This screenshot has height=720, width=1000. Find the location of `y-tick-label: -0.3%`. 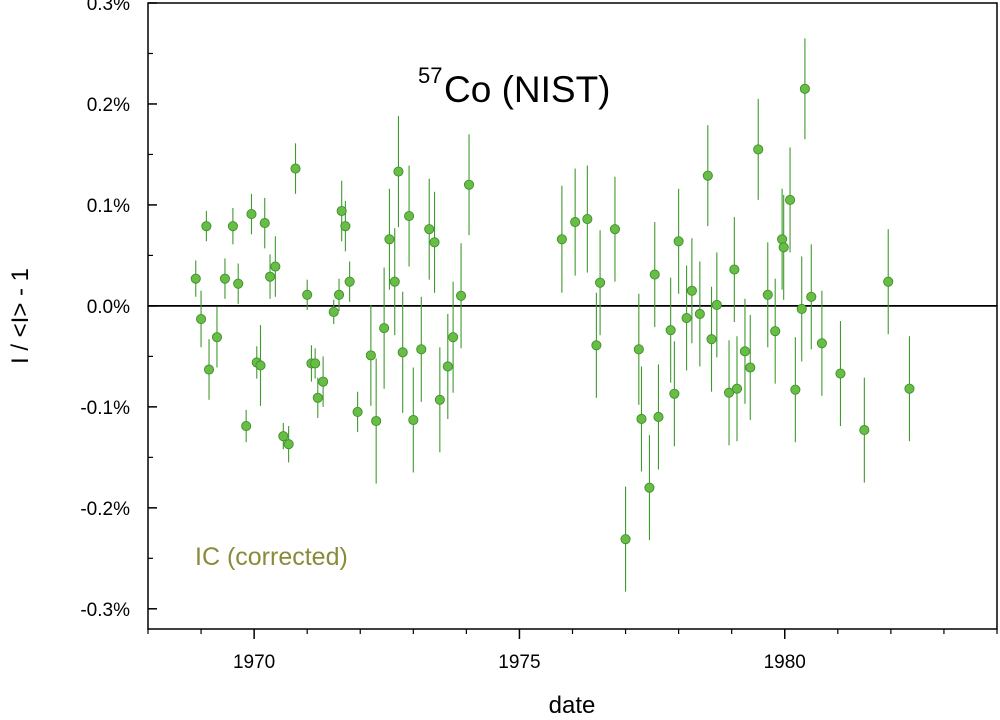

y-tick-label: -0.3% is located at coordinates (105, 610).